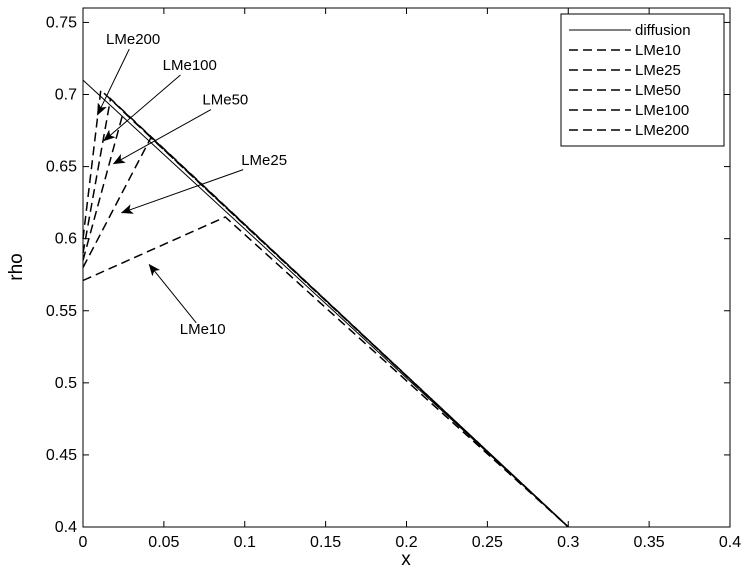 Image resolution: width=743 pixels, height=569 pixels. Describe the element at coordinates (133, 39) in the screenshot. I see `annotation-label-LMe200: LMe200` at that location.